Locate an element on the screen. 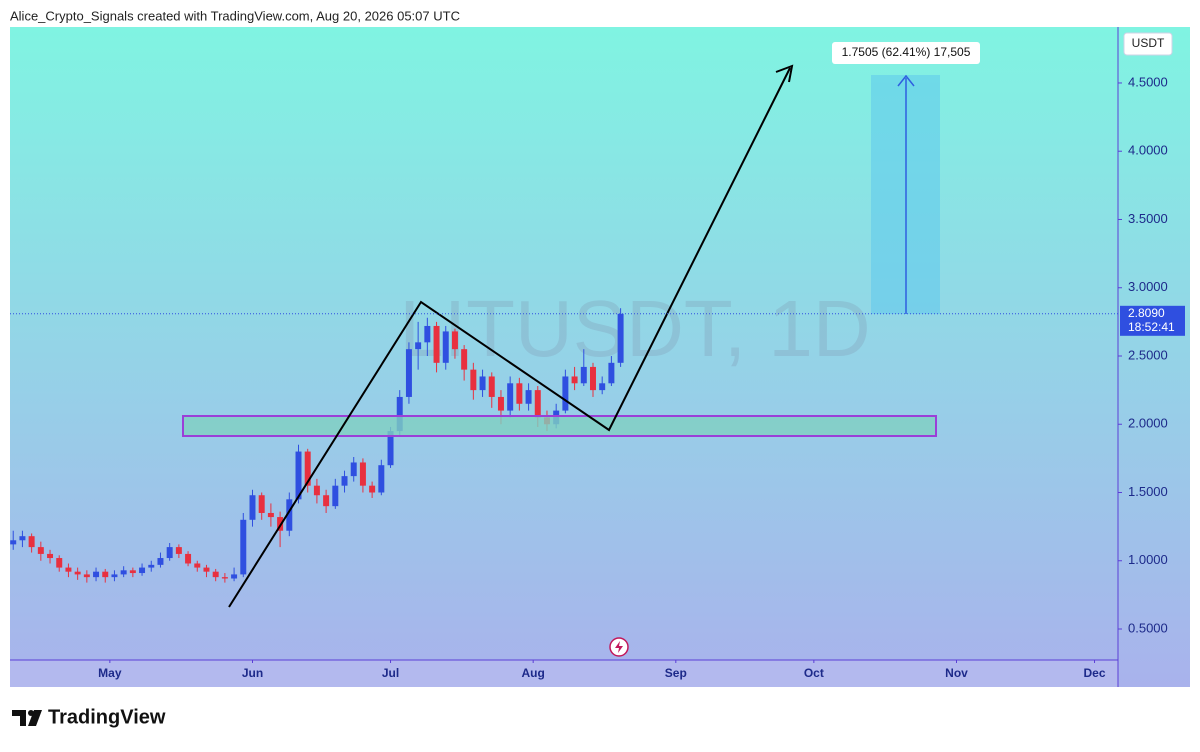 This screenshot has height=752, width=1200. y-tick-label: 1.0000 is located at coordinates (1148, 559).